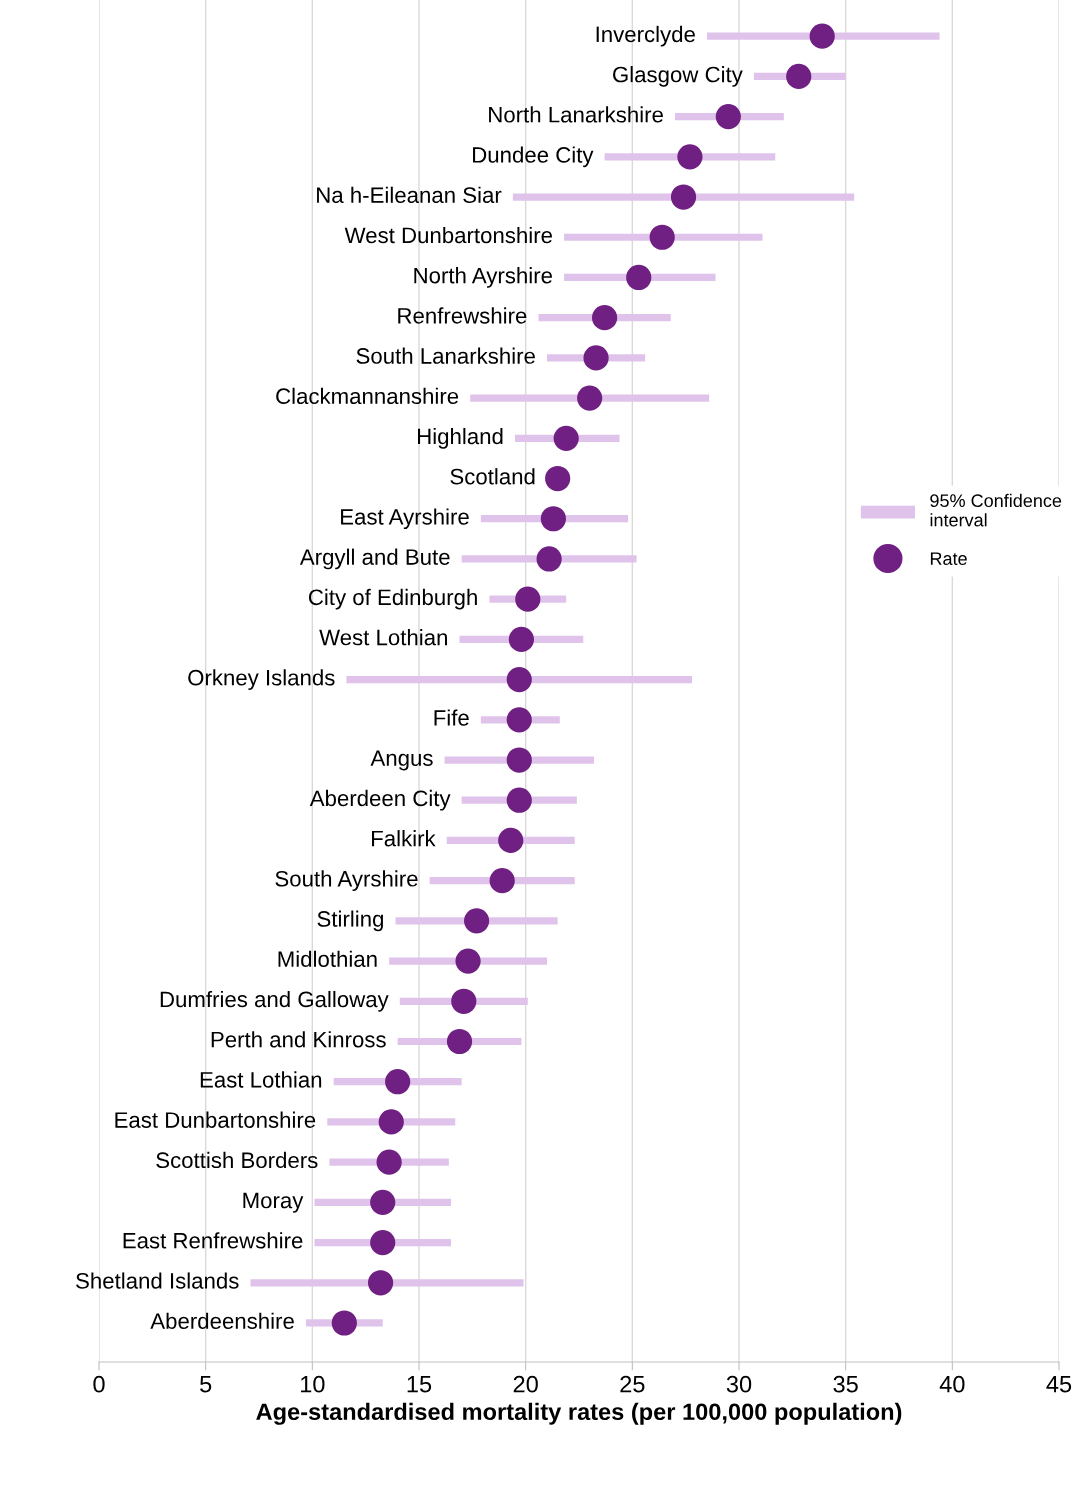 The height and width of the screenshot is (1499, 1080). I want to click on y-tick-label: West Lothian, so click(383, 637).